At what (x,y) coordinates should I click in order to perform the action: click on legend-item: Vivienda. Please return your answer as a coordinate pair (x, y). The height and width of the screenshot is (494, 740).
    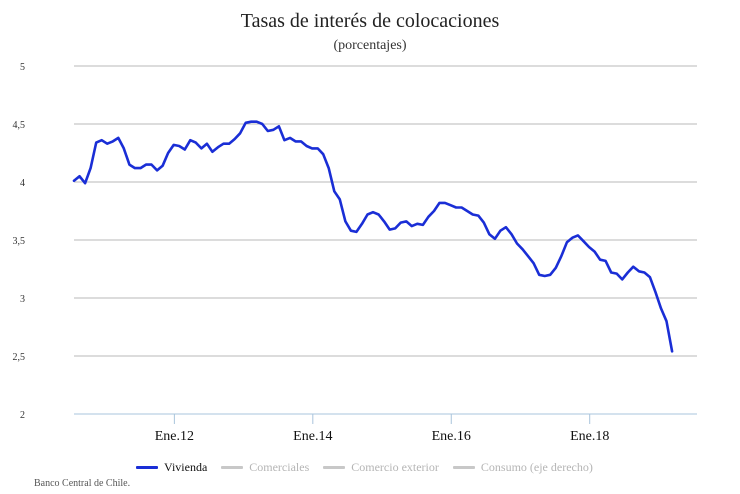
    Looking at the image, I should click on (171, 467).